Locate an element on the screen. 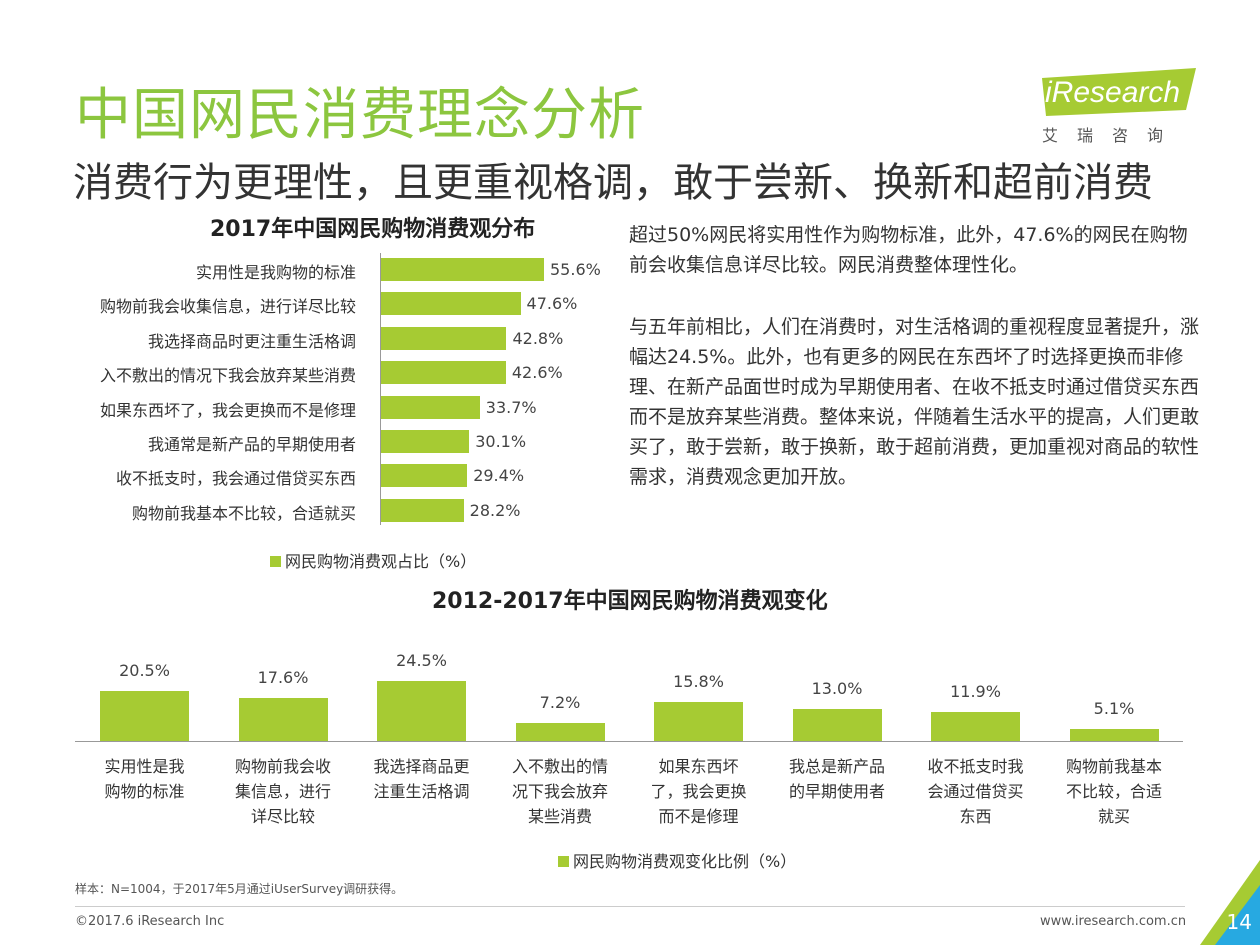  chart1-category-label: 购物前我基本不比较，合适就买 is located at coordinates (243, 513).